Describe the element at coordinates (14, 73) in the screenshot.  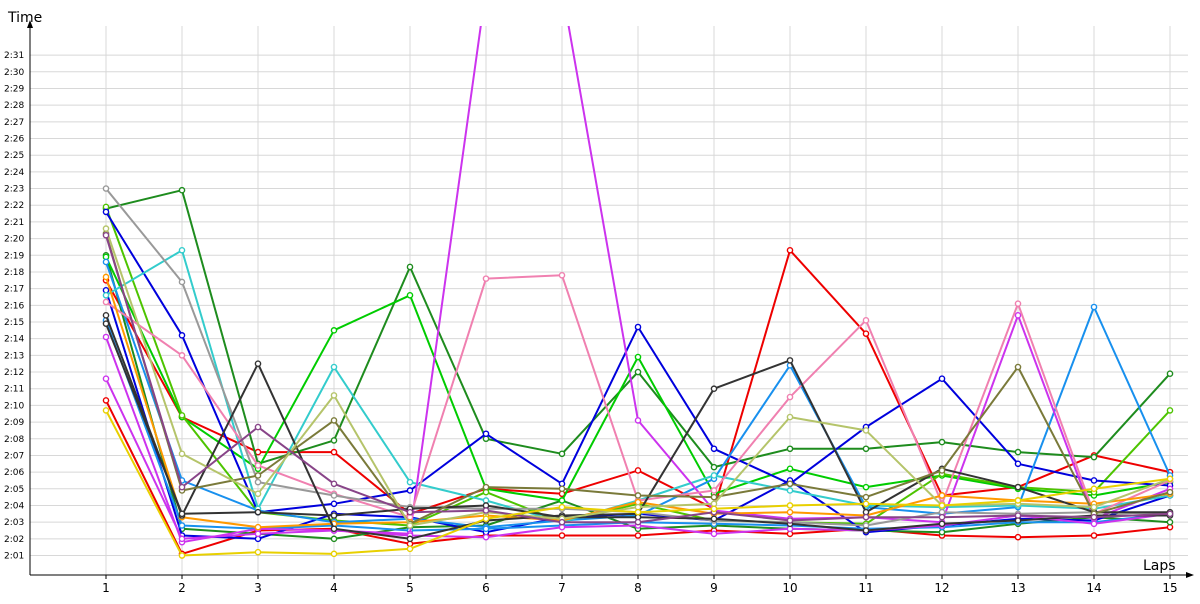
I see `y-tick-label: 2:30` at that location.